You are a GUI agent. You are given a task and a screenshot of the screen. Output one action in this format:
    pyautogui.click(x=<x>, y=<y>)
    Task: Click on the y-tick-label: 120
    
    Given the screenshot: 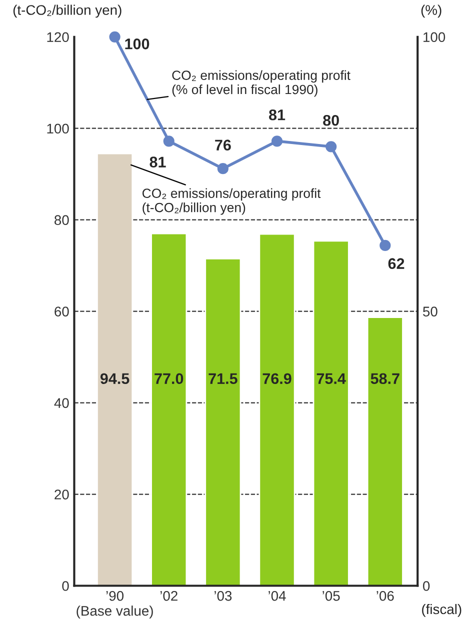 What is the action you would take?
    pyautogui.click(x=58, y=37)
    